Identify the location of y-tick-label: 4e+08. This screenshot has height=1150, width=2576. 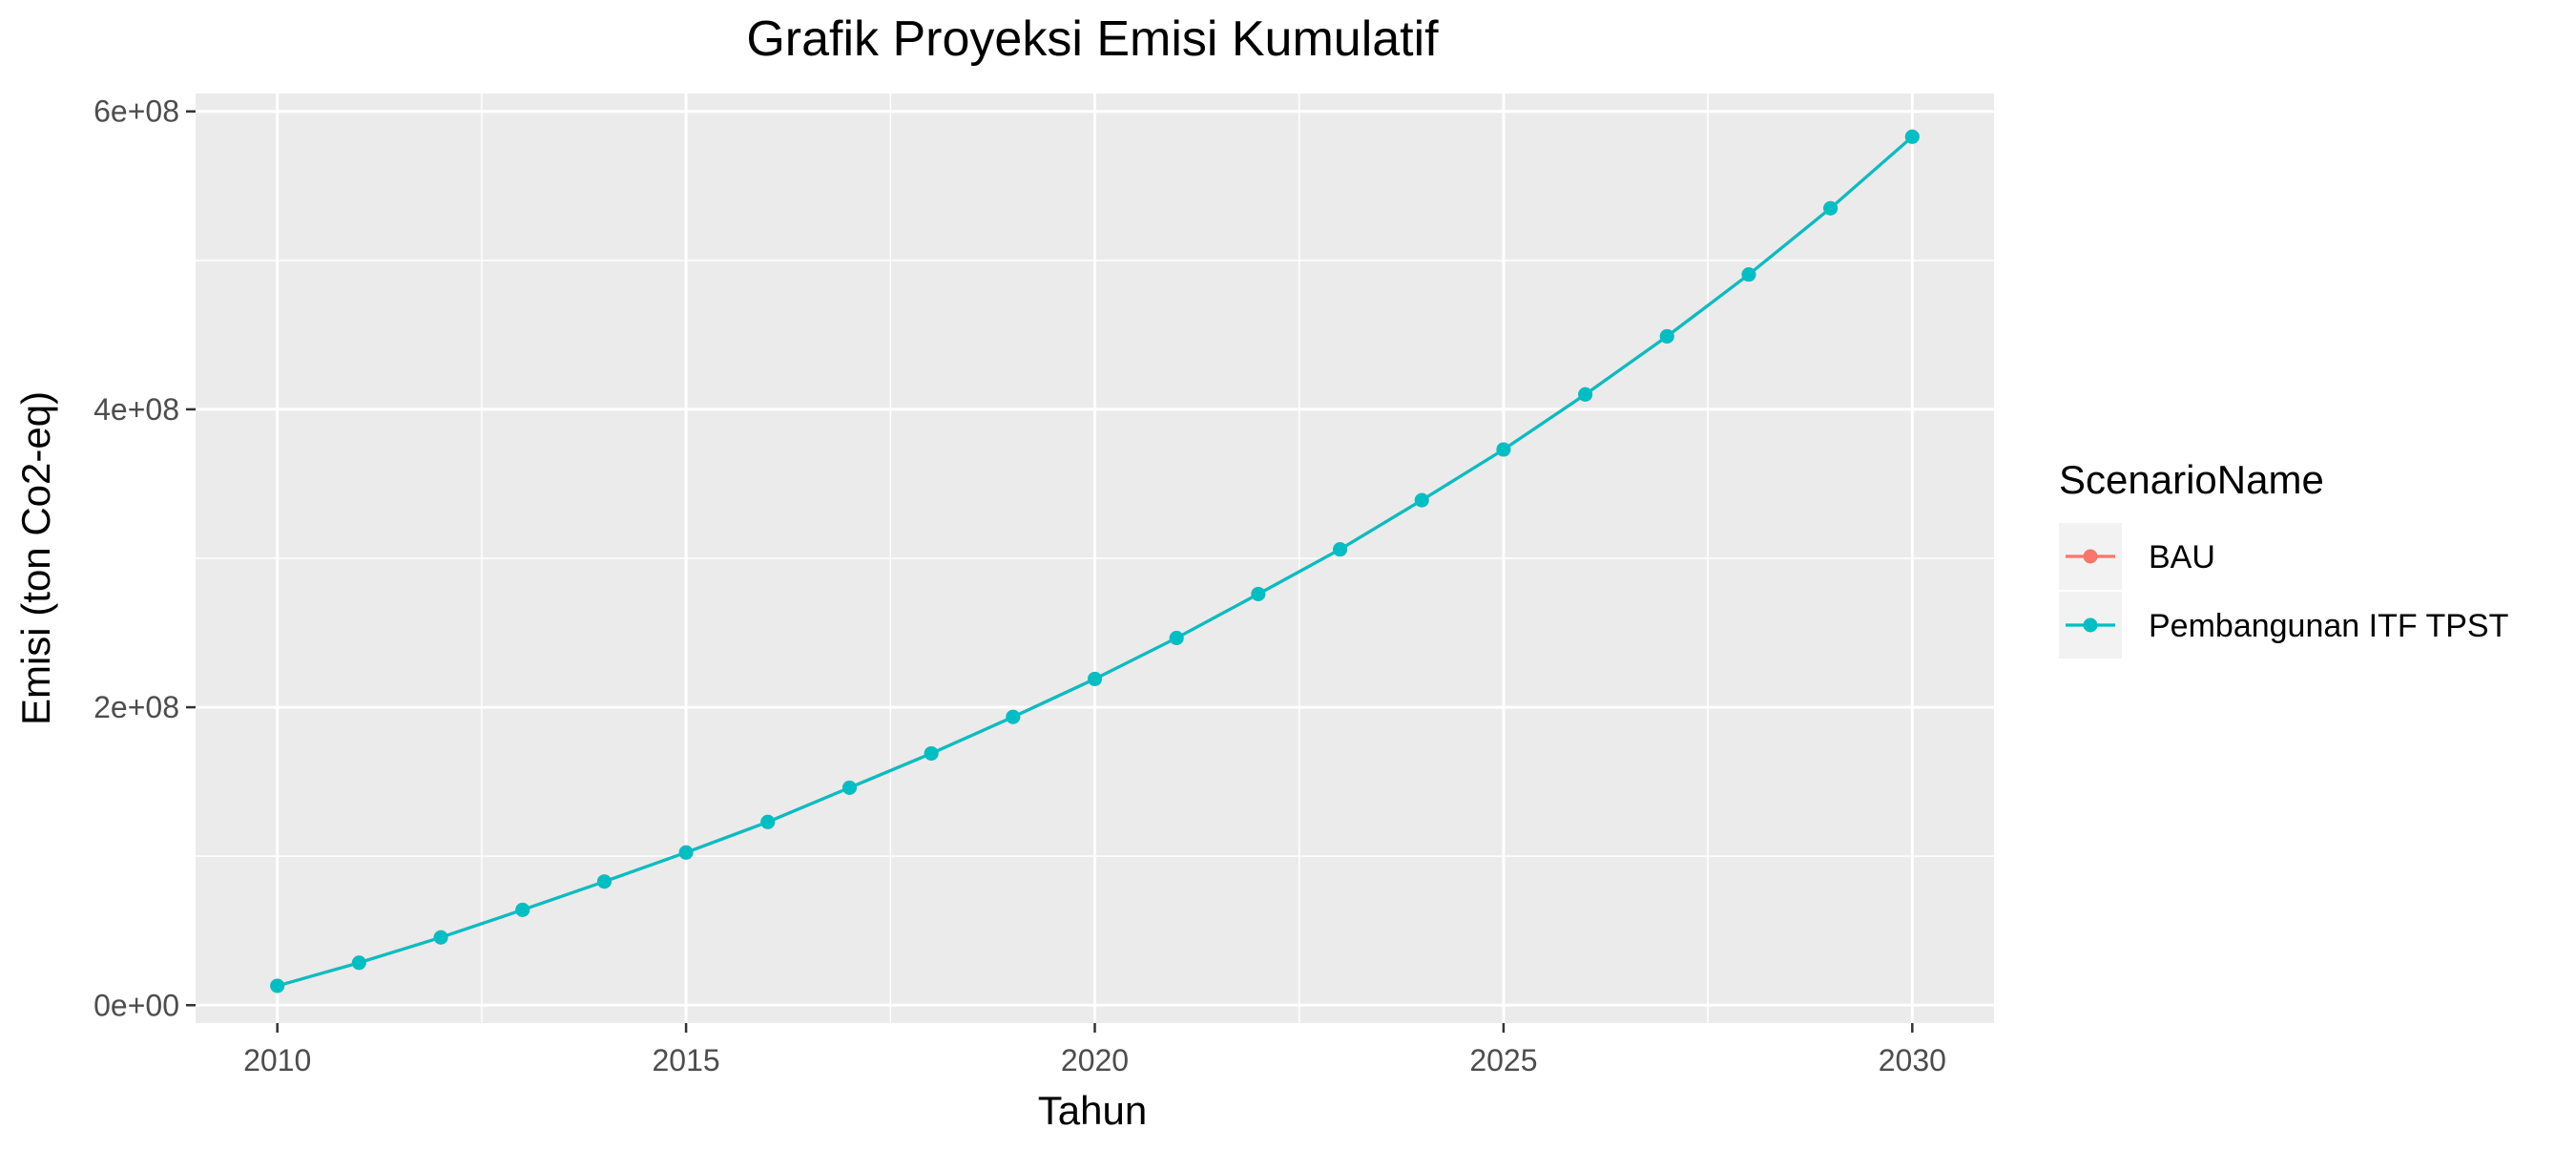
(136, 409).